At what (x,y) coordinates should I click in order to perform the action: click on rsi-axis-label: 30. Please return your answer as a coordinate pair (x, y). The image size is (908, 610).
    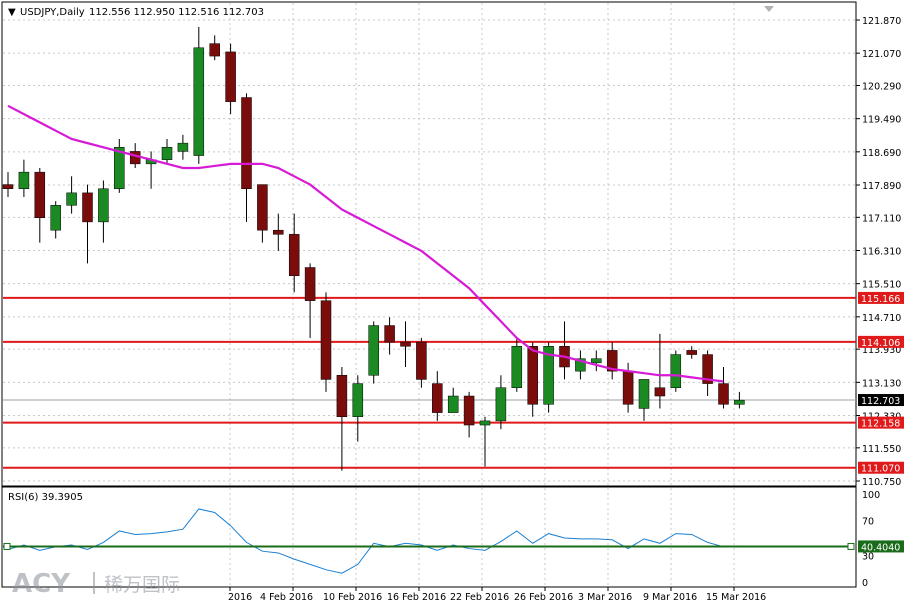
    Looking at the image, I should click on (868, 557).